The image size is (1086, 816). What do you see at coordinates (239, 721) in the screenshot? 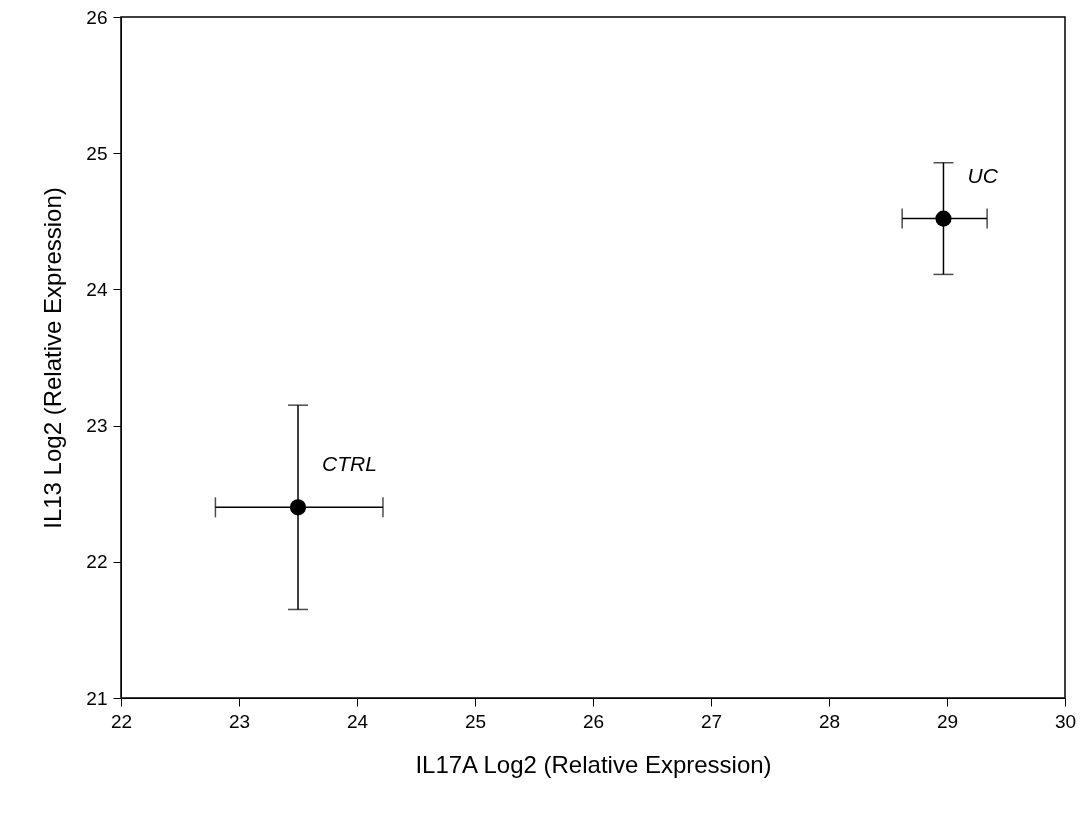
I see `x-tick-label: 23` at bounding box center [239, 721].